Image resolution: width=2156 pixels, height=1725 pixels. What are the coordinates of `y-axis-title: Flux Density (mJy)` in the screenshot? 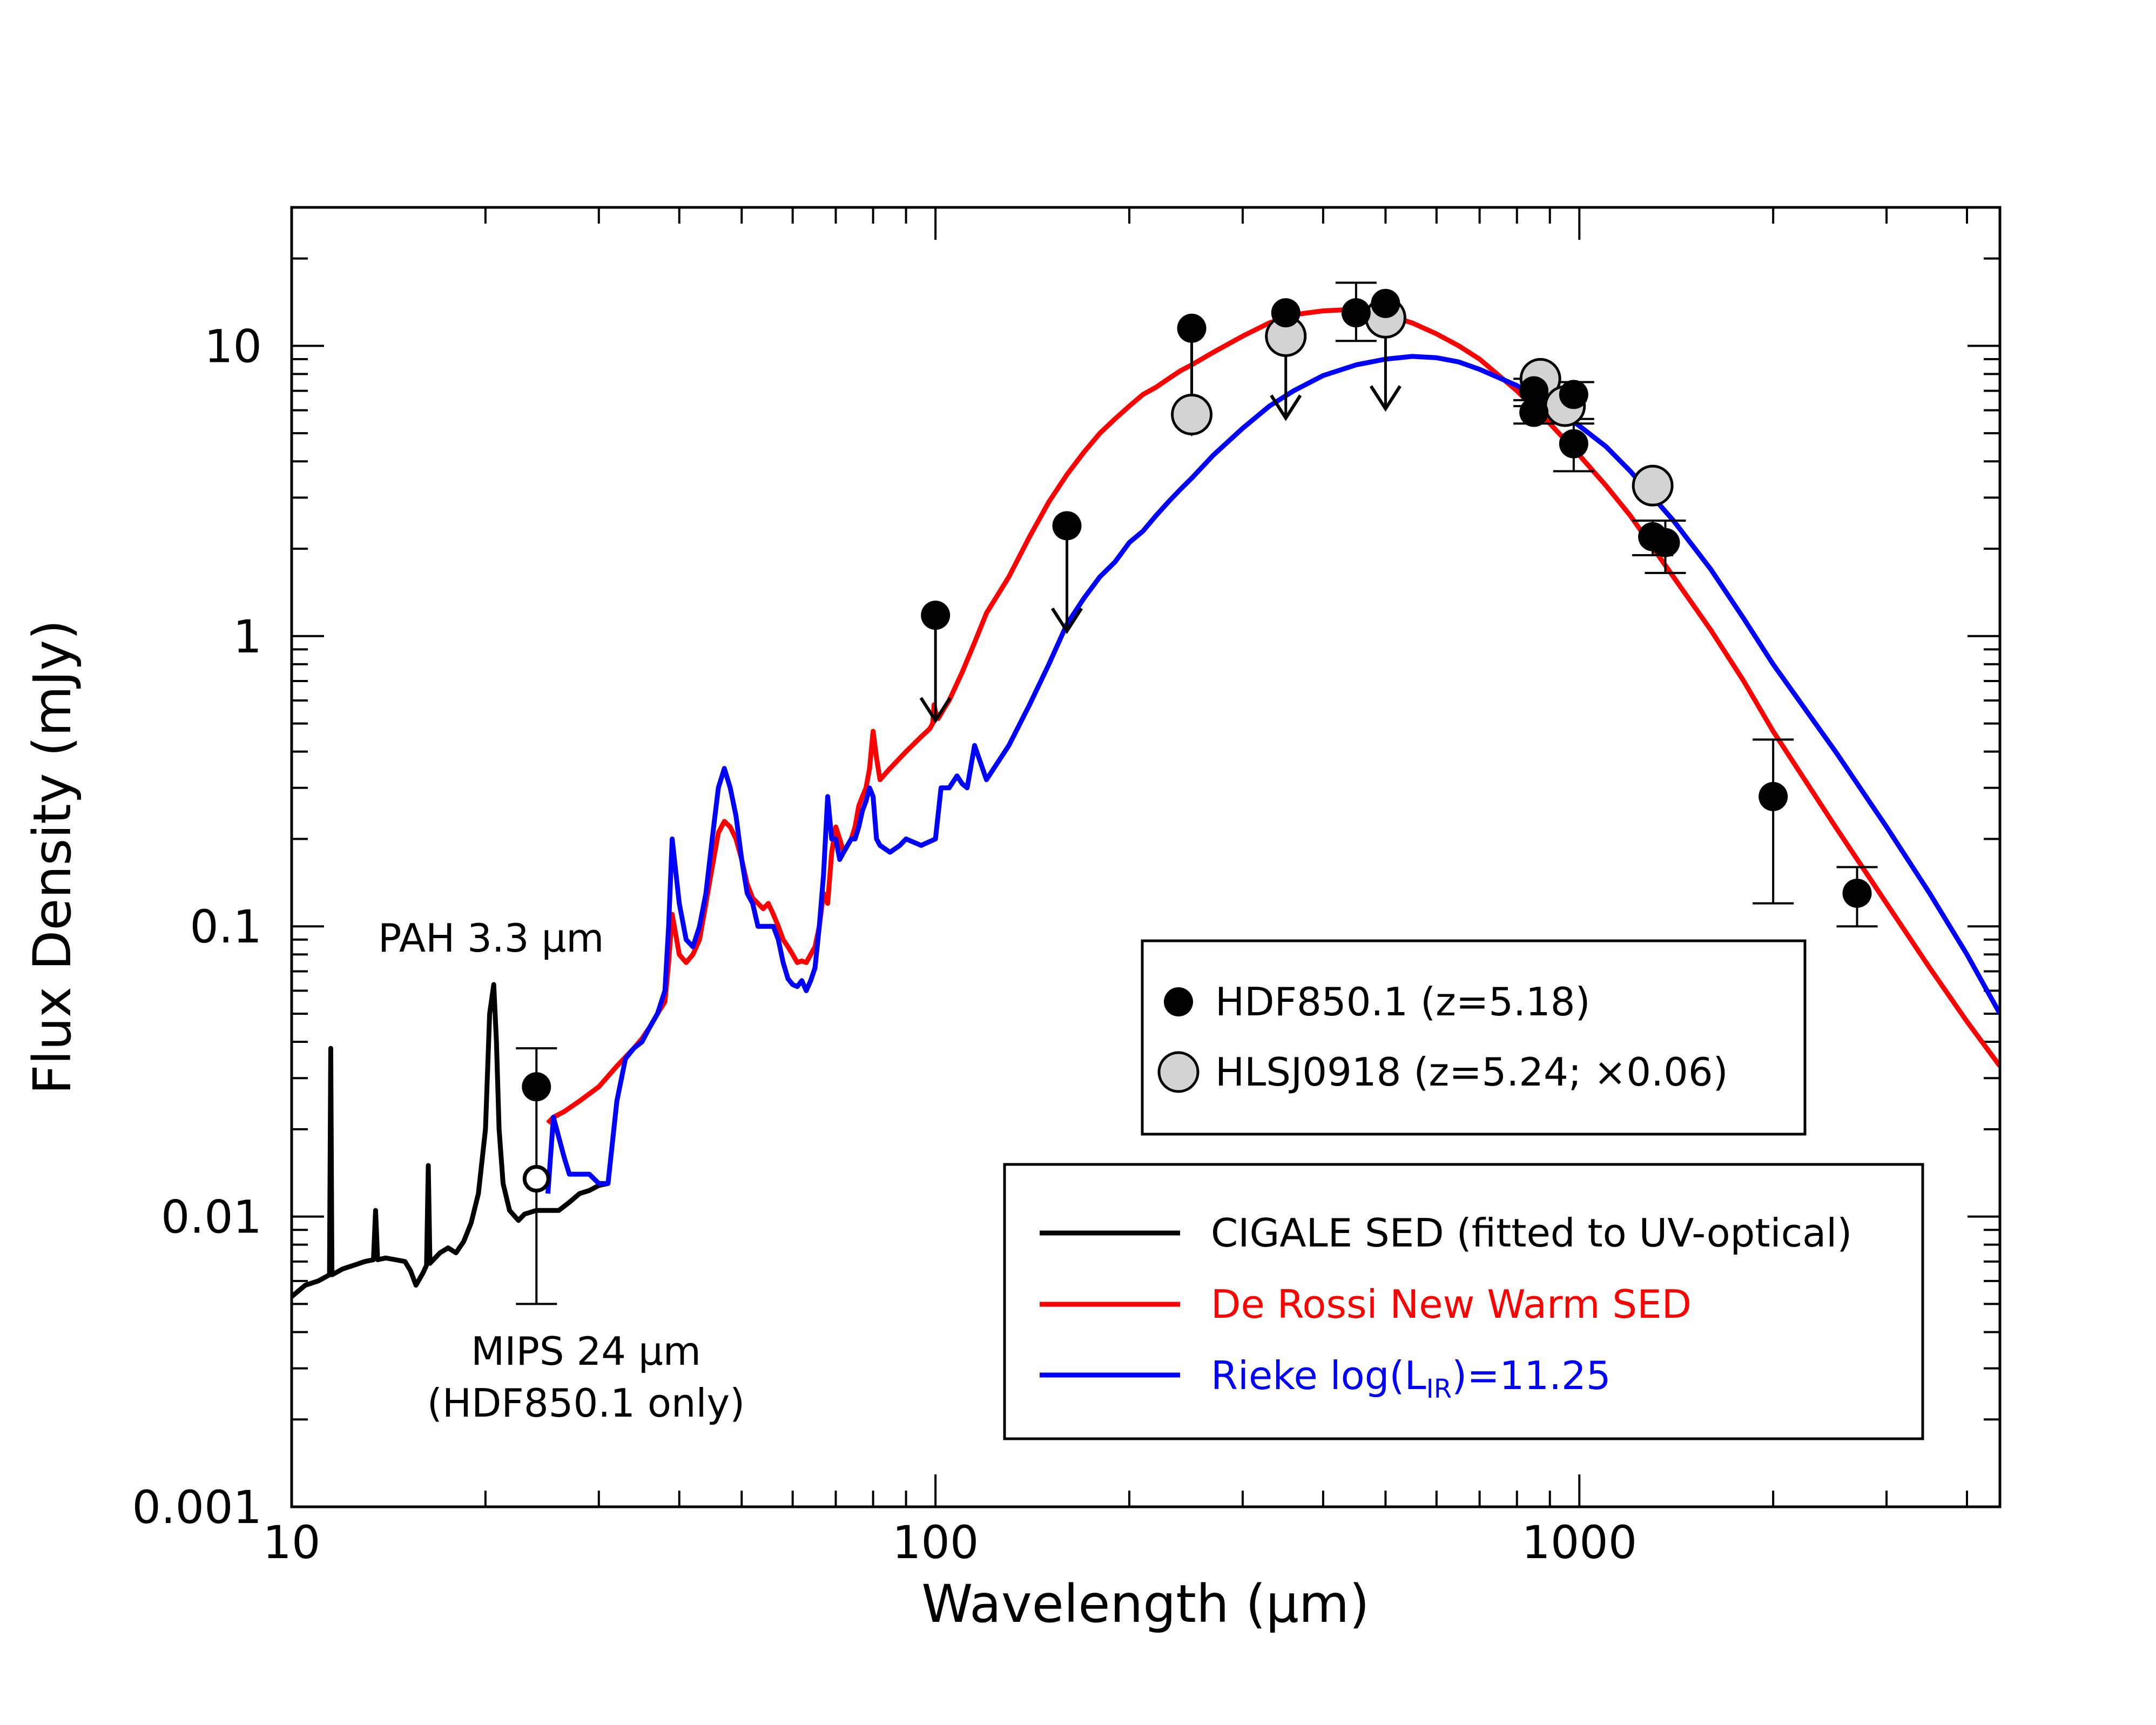 It's located at (53, 856).